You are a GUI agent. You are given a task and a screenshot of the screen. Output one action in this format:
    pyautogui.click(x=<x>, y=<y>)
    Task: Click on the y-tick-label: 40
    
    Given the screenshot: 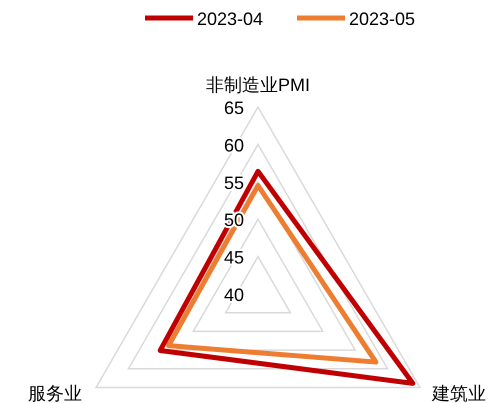 What is the action you would take?
    pyautogui.click(x=234, y=295)
    